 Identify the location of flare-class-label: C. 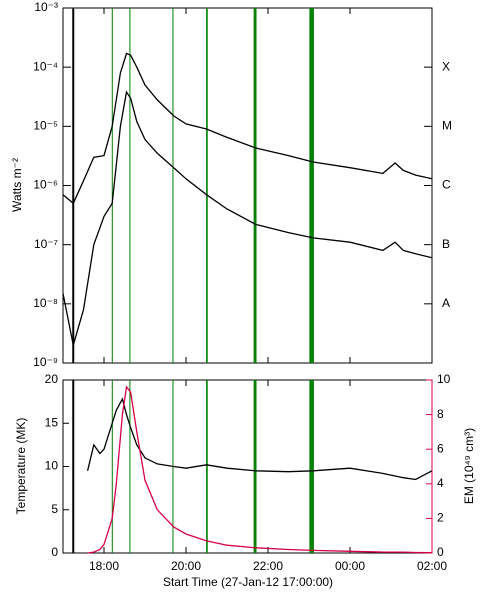
(446, 185).